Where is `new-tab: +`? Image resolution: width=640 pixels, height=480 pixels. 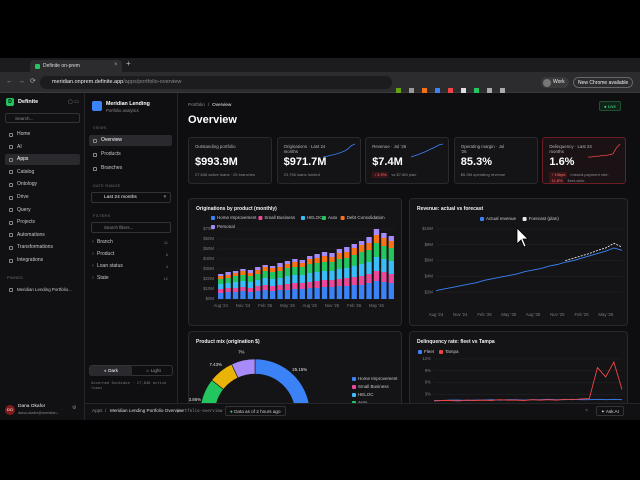
new-tab: + is located at coordinates (128, 63).